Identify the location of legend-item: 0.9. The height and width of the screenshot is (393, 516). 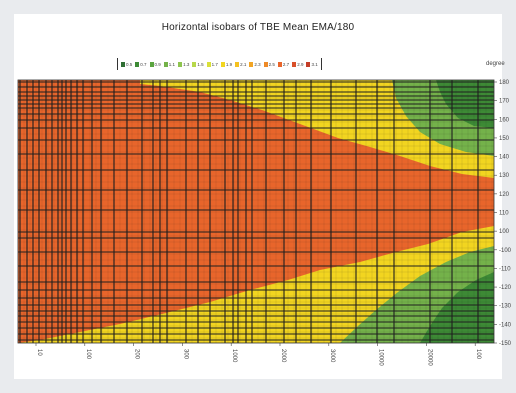
(155, 64).